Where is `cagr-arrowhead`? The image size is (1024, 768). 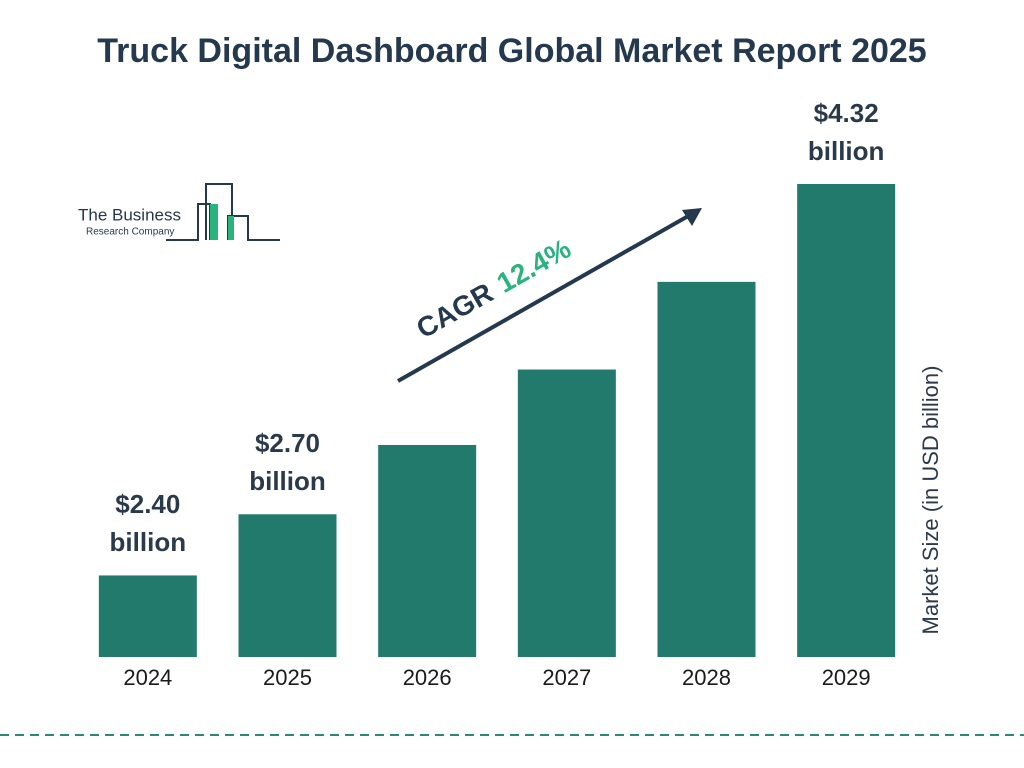 cagr-arrowhead is located at coordinates (692, 217).